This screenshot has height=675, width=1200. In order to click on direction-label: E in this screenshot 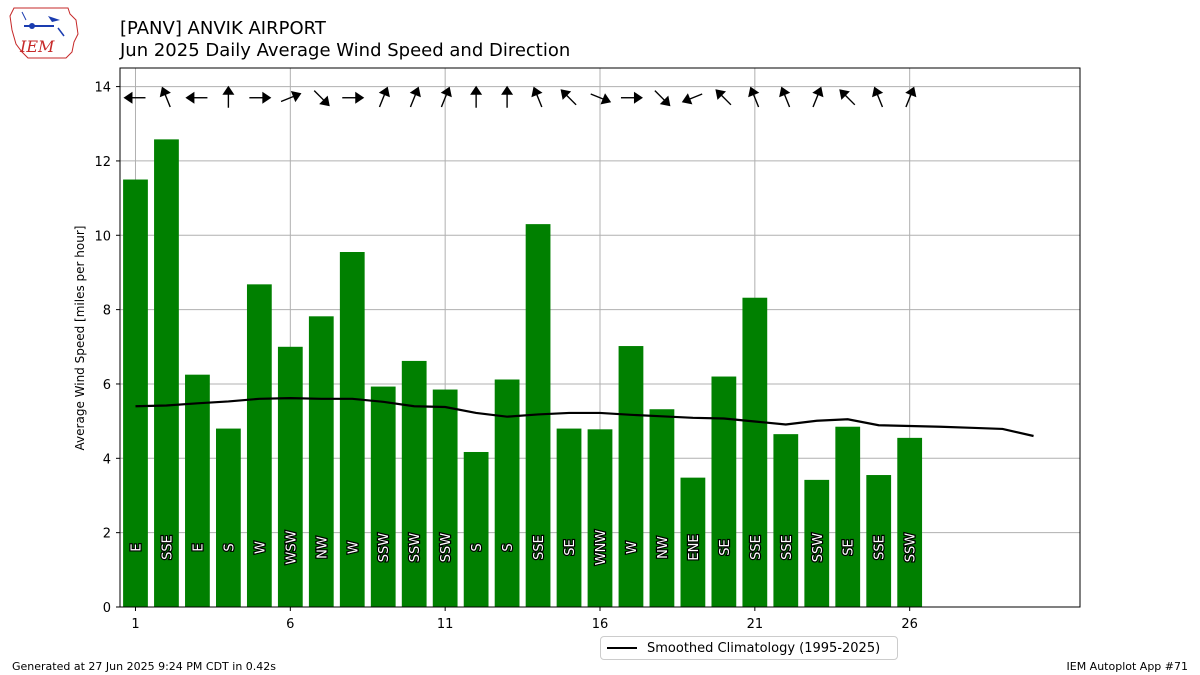, I will do `click(136, 547)`.